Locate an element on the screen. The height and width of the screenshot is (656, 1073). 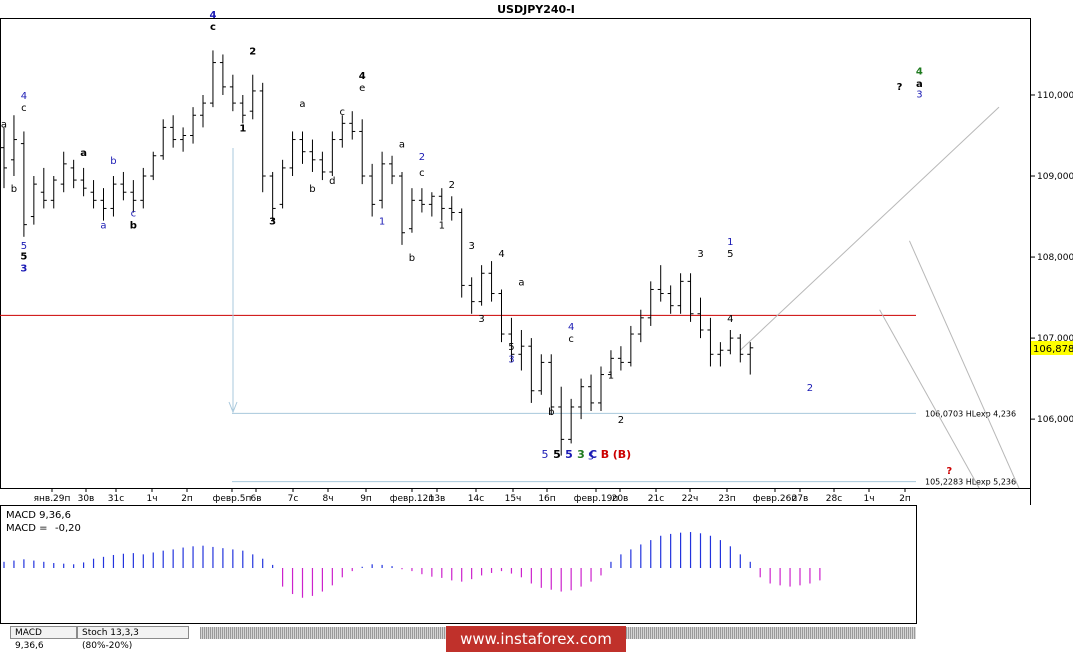
projection-down-line is located at coordinates (964, 364).